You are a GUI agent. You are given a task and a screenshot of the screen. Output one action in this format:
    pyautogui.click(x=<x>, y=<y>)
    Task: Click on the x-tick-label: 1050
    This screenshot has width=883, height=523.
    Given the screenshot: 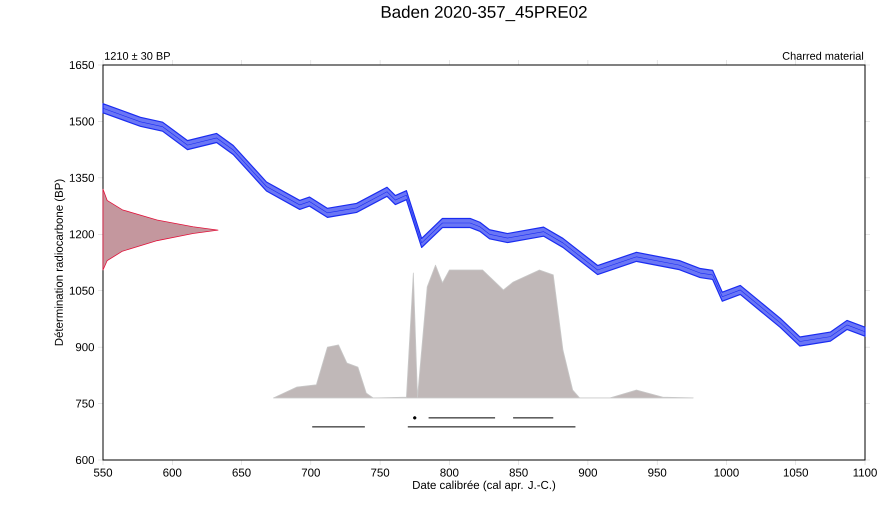 What is the action you would take?
    pyautogui.click(x=796, y=472)
    